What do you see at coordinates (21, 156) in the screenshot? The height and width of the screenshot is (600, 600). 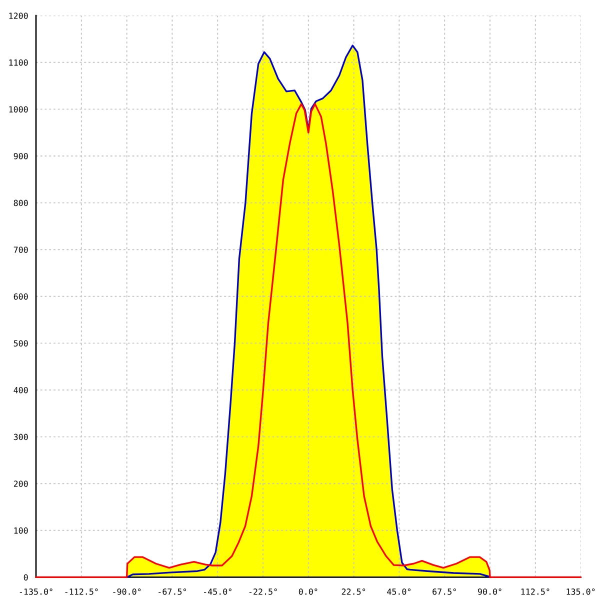 I see `y-tick-label: 900` at bounding box center [21, 156].